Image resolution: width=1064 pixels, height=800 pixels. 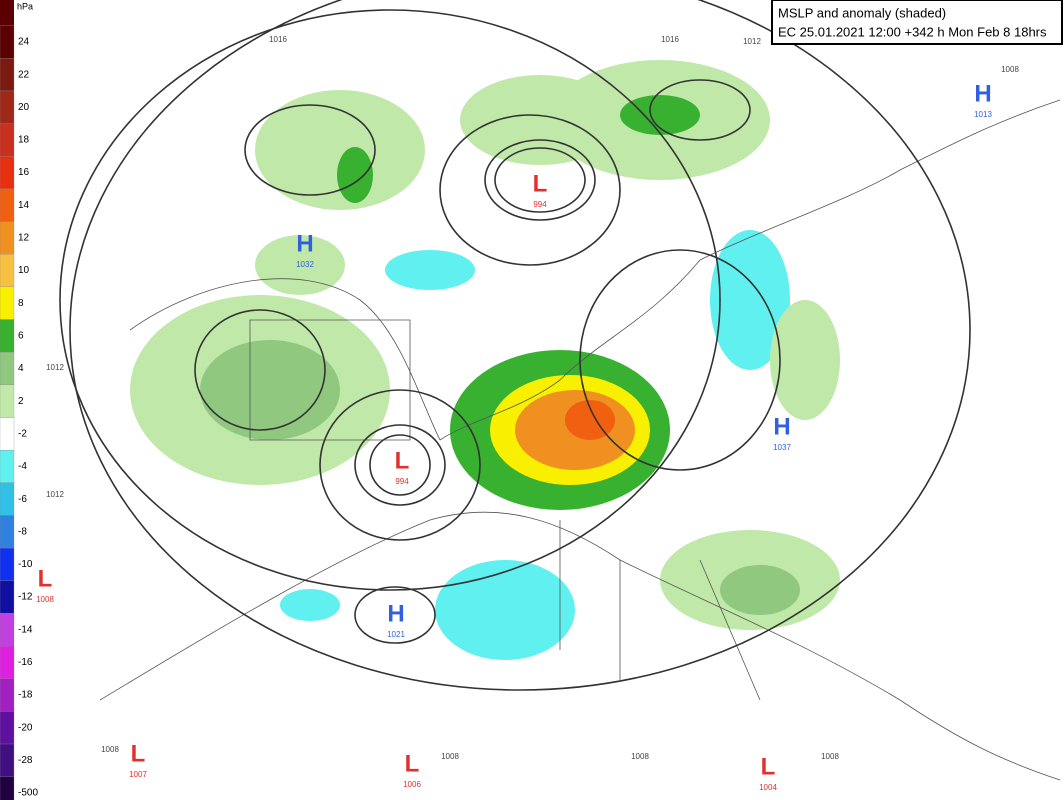 I want to click on title-box, so click(x=917, y=22).